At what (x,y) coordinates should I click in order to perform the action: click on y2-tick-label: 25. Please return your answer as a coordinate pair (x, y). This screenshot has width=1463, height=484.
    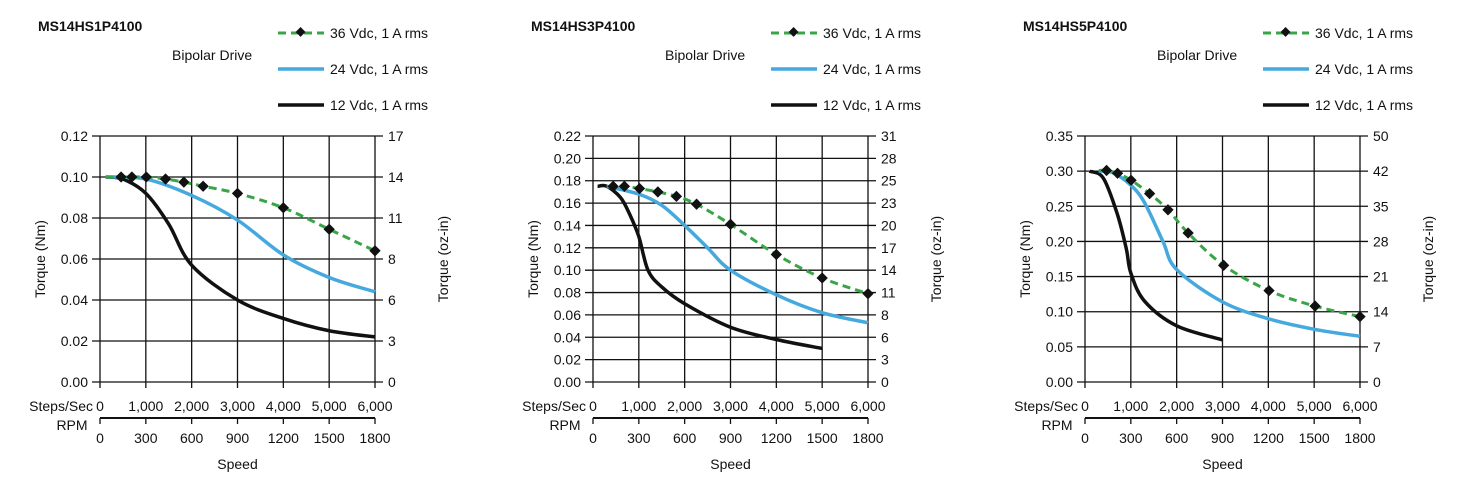
    Looking at the image, I should click on (889, 181).